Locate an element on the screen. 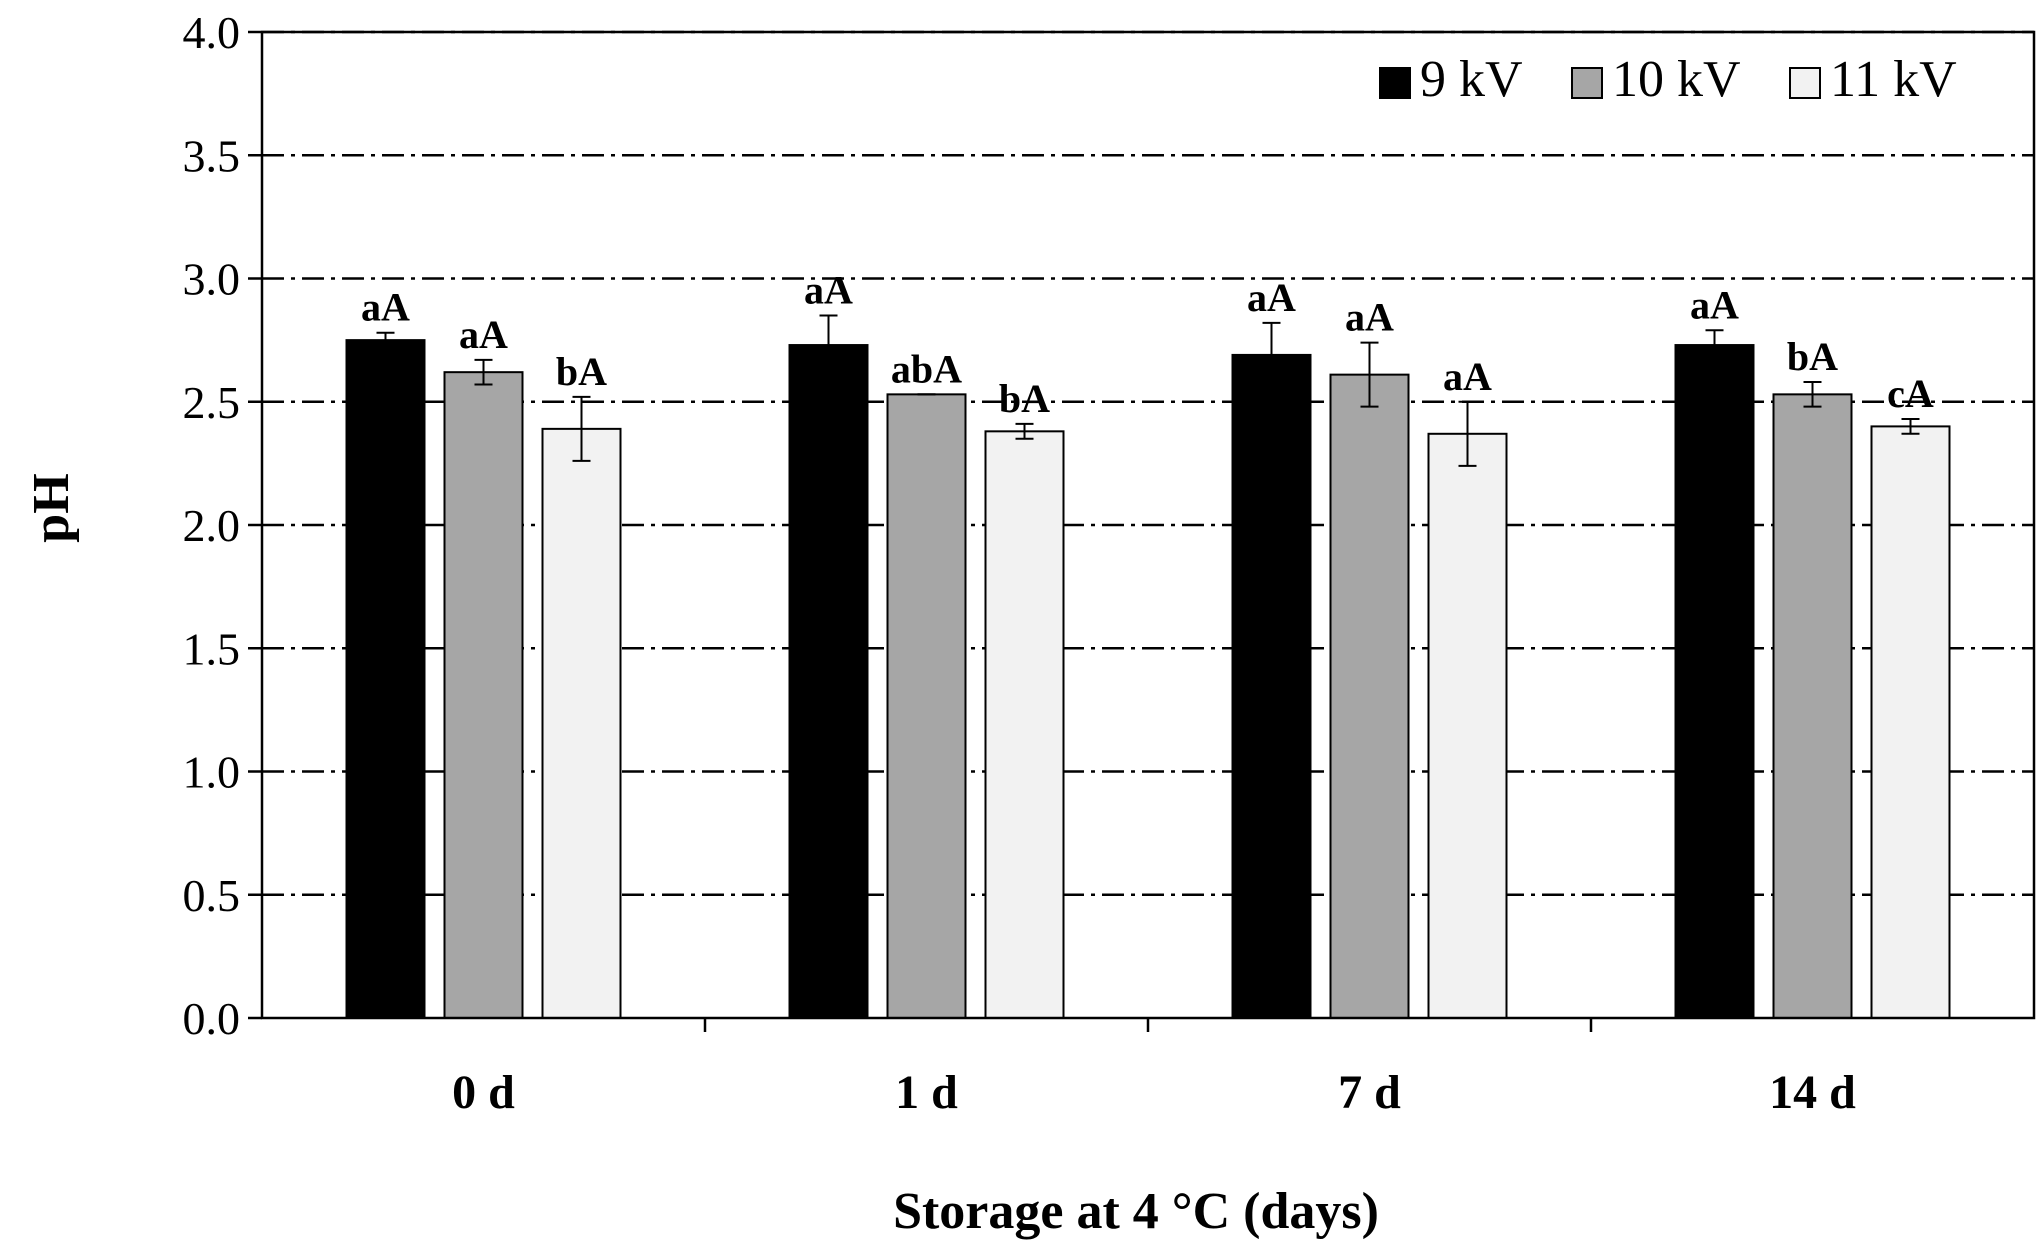  y-tick-label-6: 3.0 is located at coordinates (212, 279).